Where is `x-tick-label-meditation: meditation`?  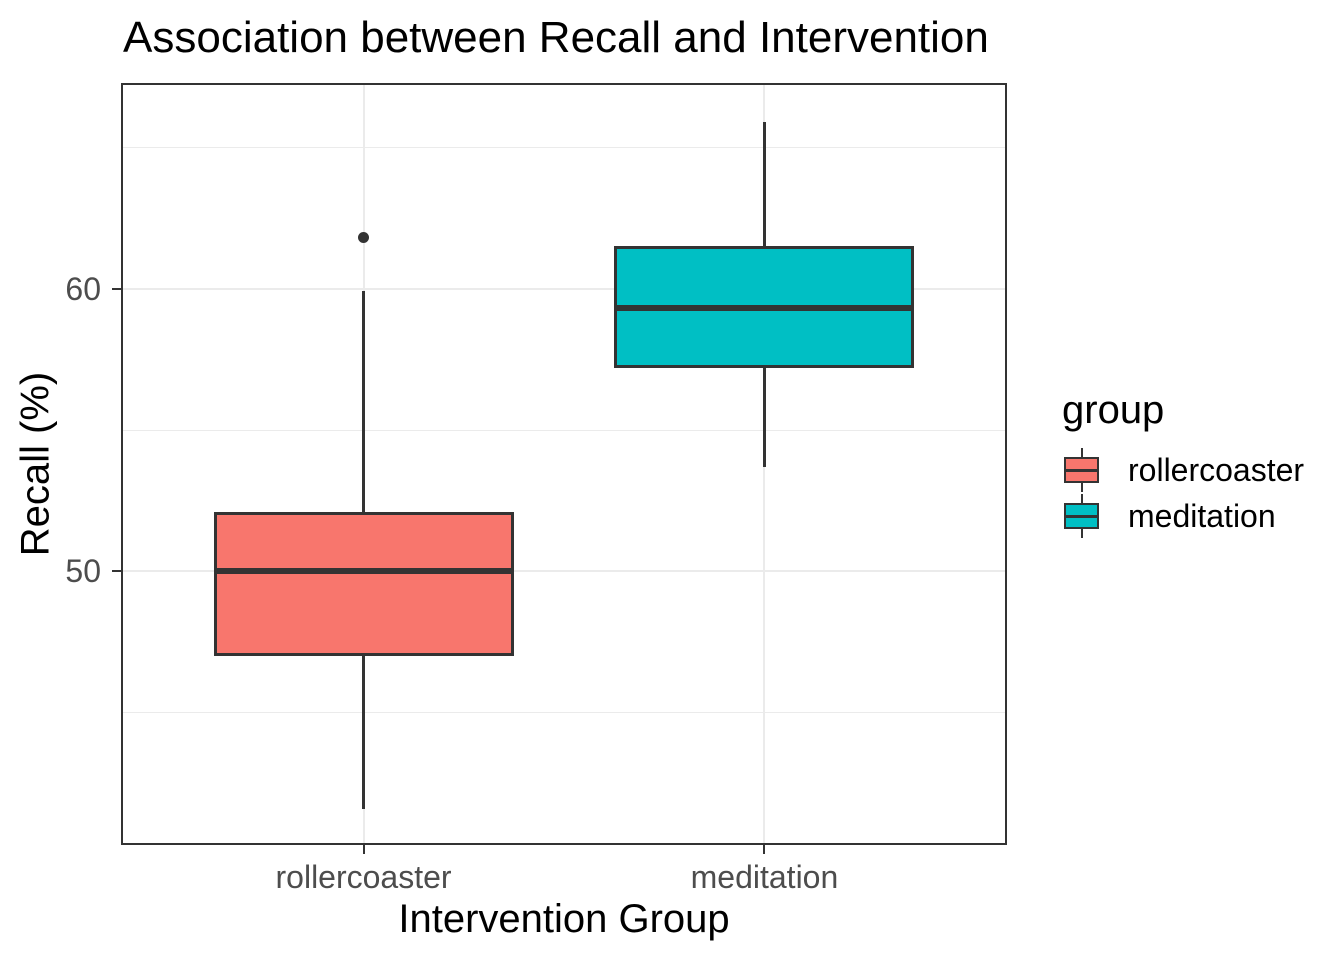
x-tick-label-meditation: meditation is located at coordinates (764, 877).